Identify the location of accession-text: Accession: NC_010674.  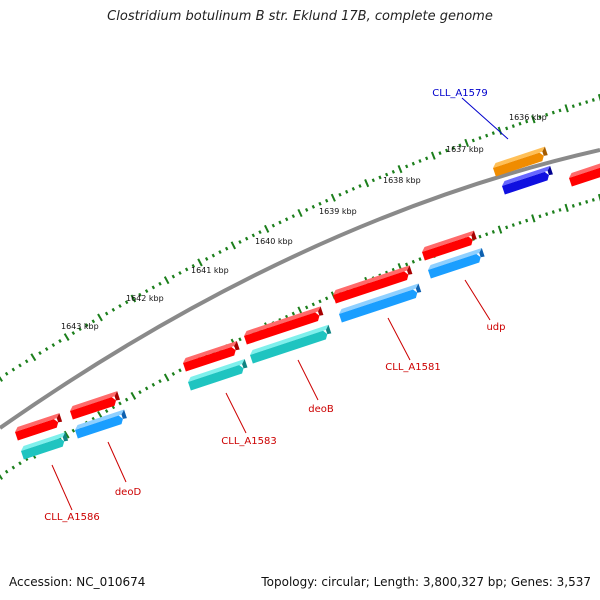
(77, 582).